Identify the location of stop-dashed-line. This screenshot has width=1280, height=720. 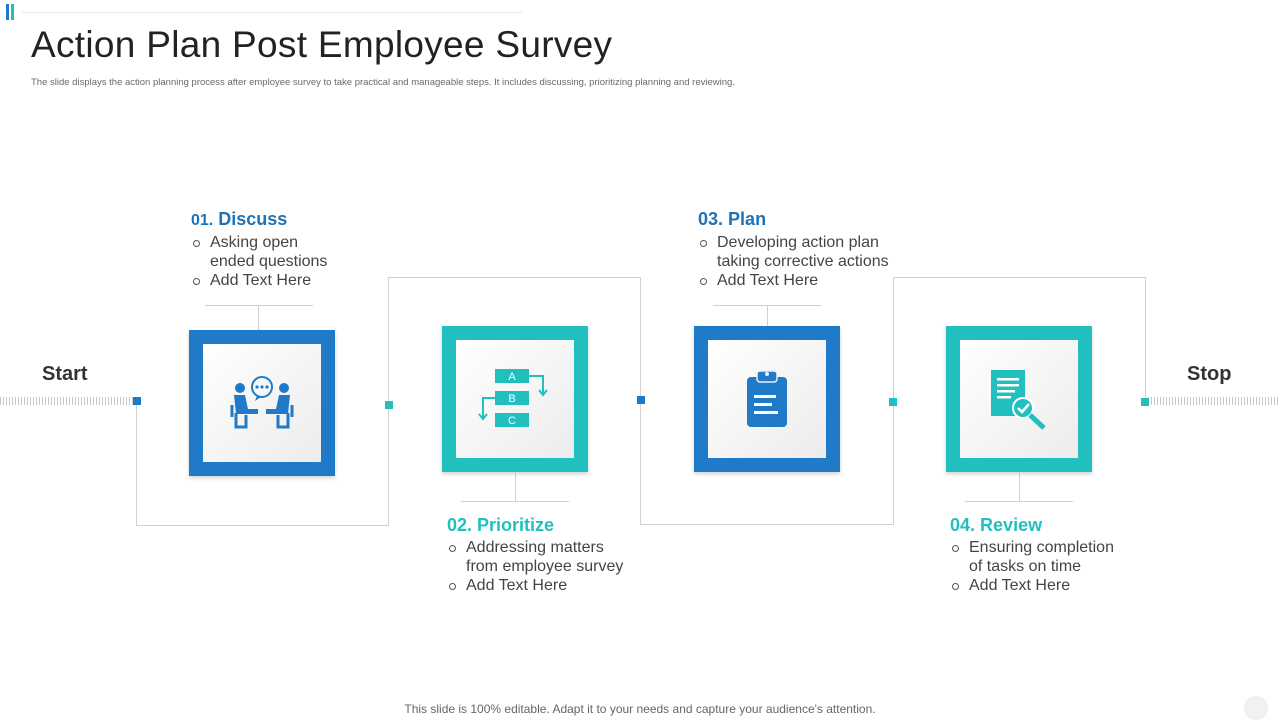
(1214, 401).